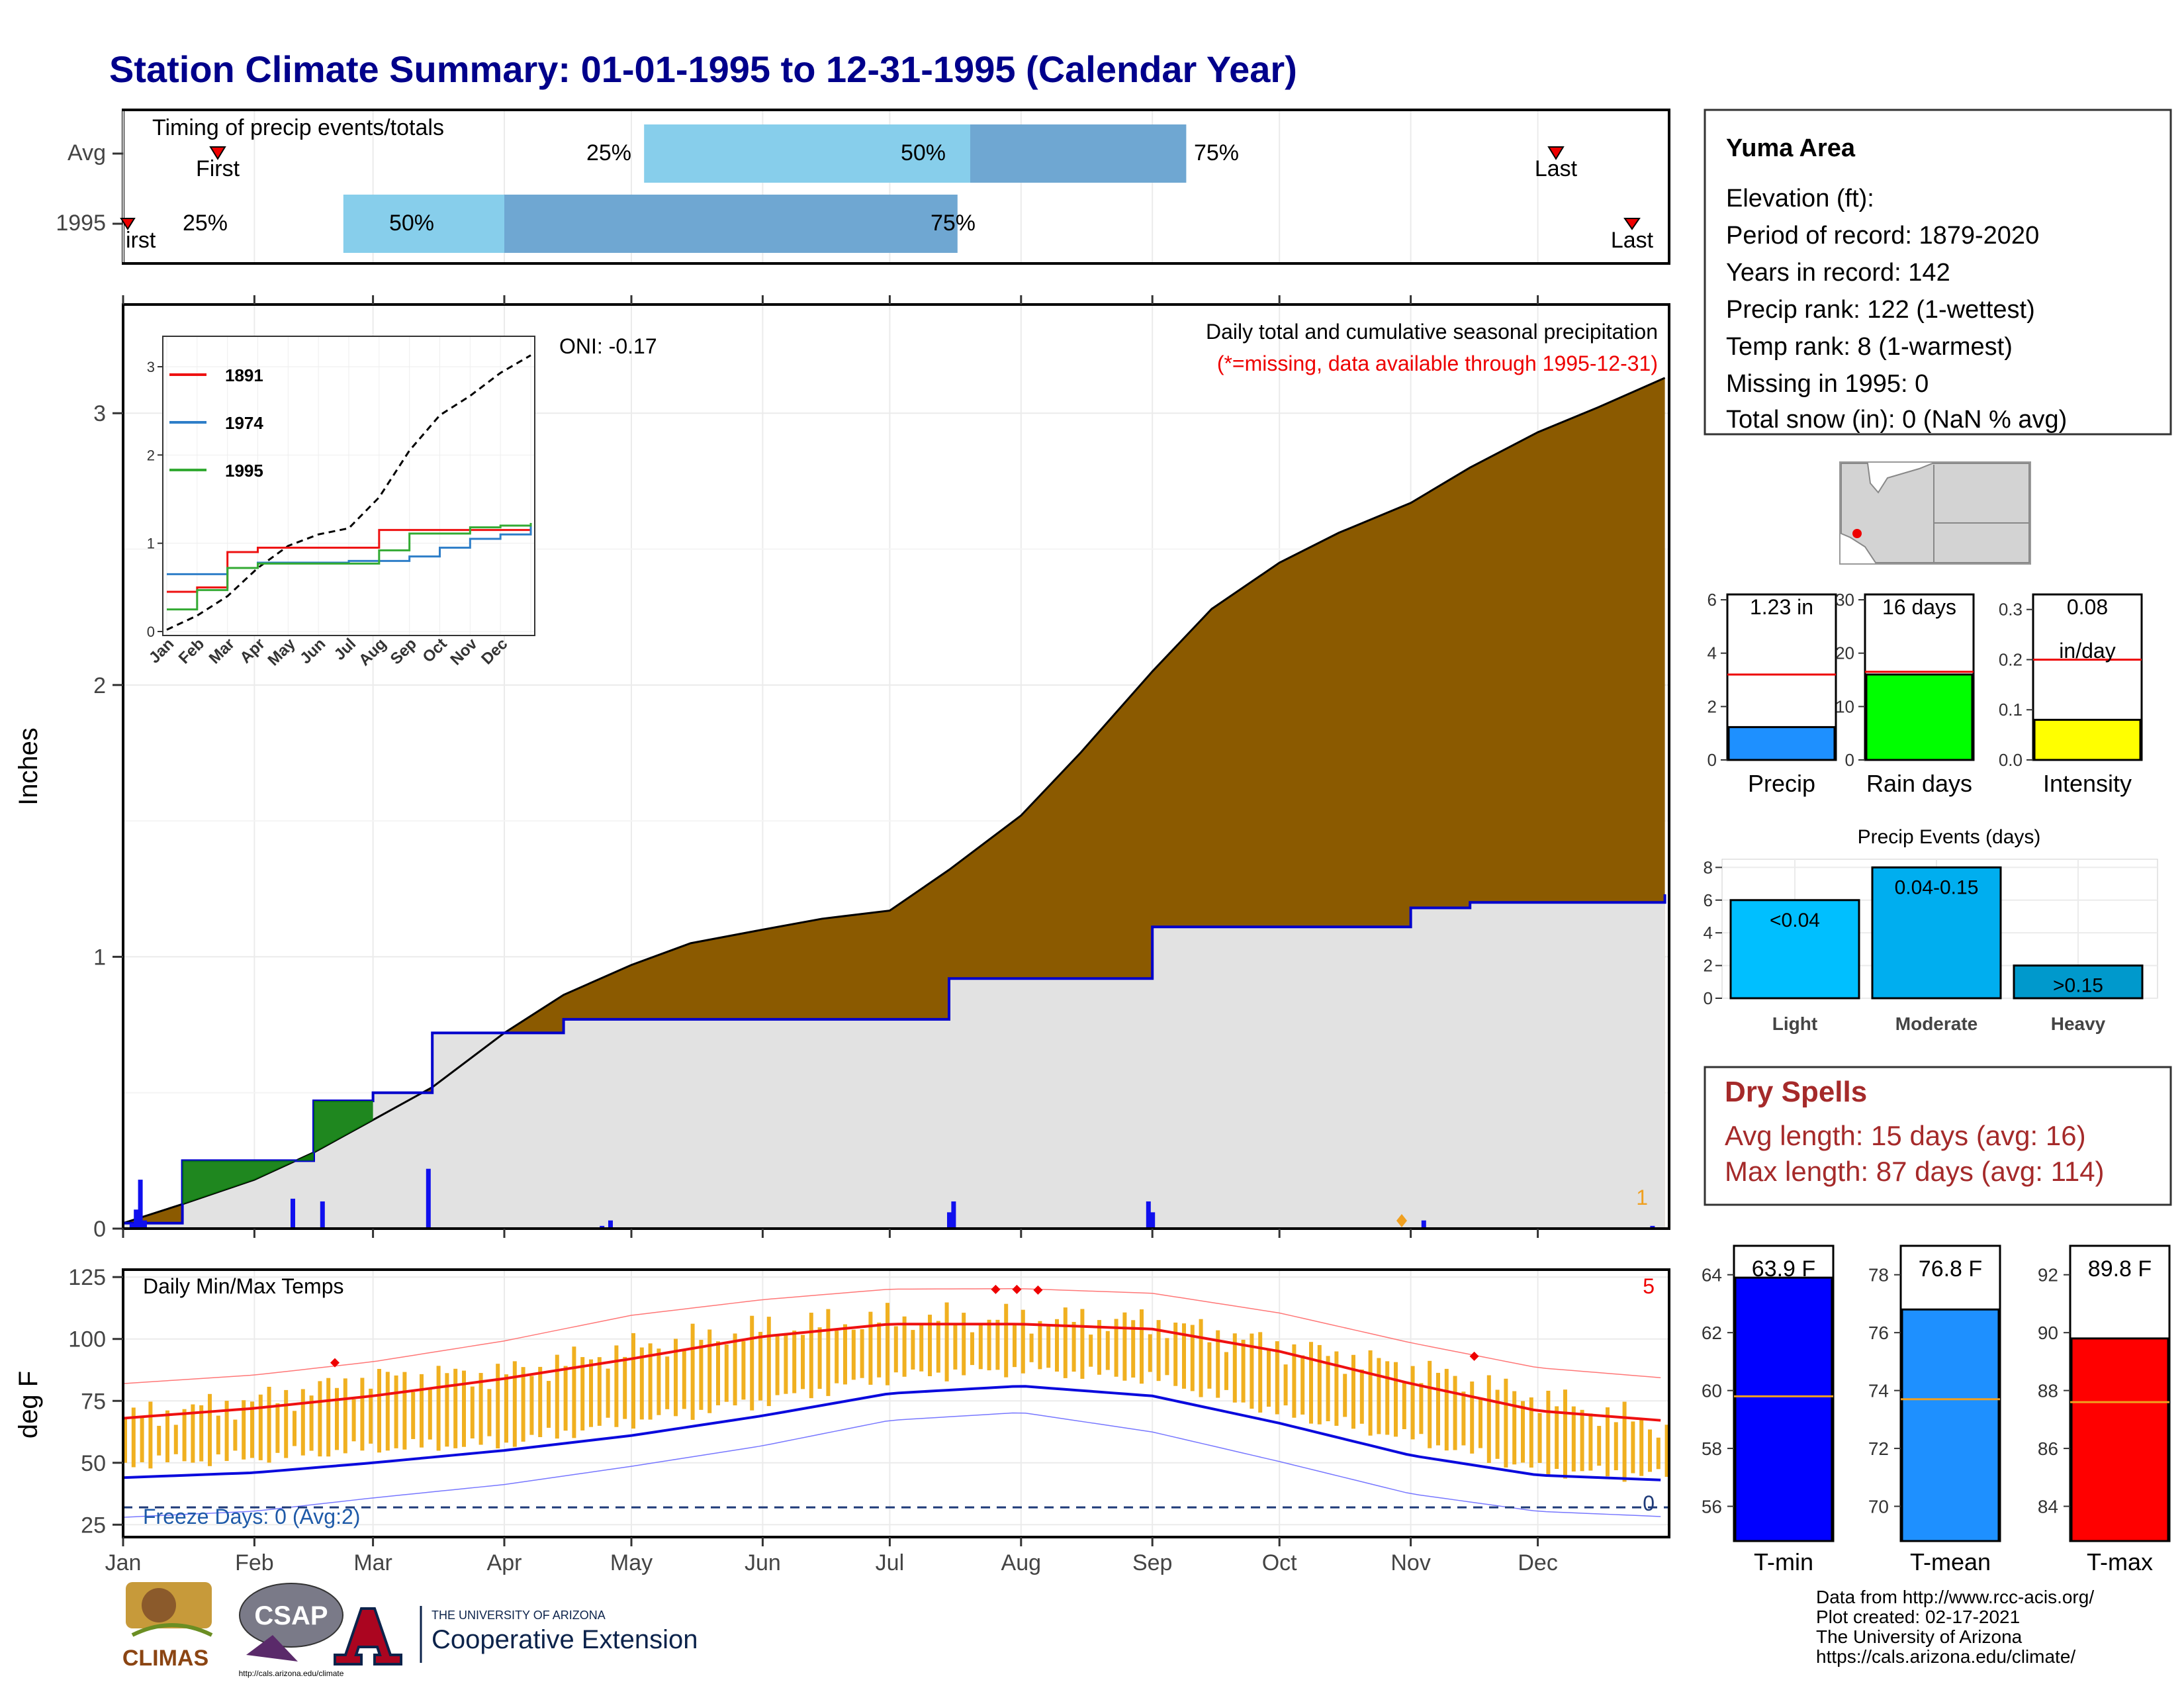  I want to click on csap-logo: CSAP http://cals.arizona.edu/climate, so click(291, 1630).